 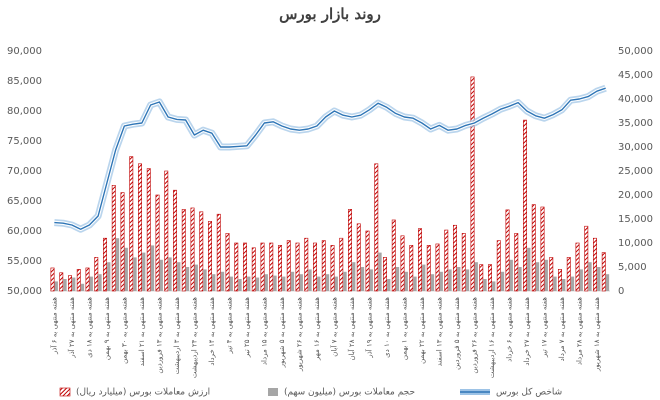 What do you see at coordinates (24, 231) in the screenshot?
I see `y-tick-label: 60,000` at bounding box center [24, 231].